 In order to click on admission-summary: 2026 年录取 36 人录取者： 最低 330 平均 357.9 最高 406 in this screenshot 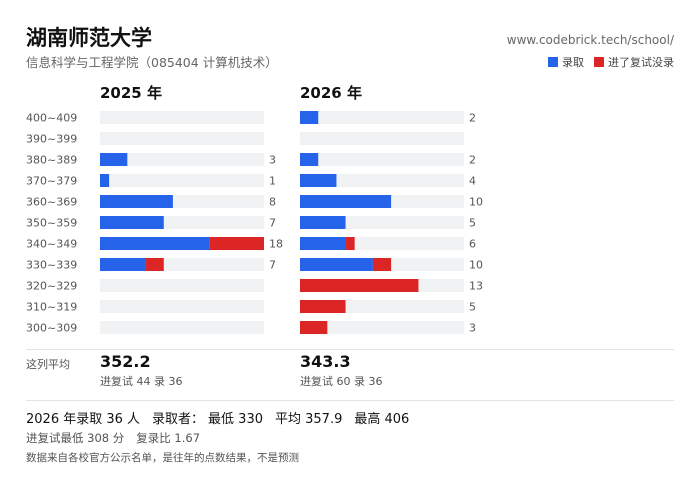, I will do `click(223, 417)`.